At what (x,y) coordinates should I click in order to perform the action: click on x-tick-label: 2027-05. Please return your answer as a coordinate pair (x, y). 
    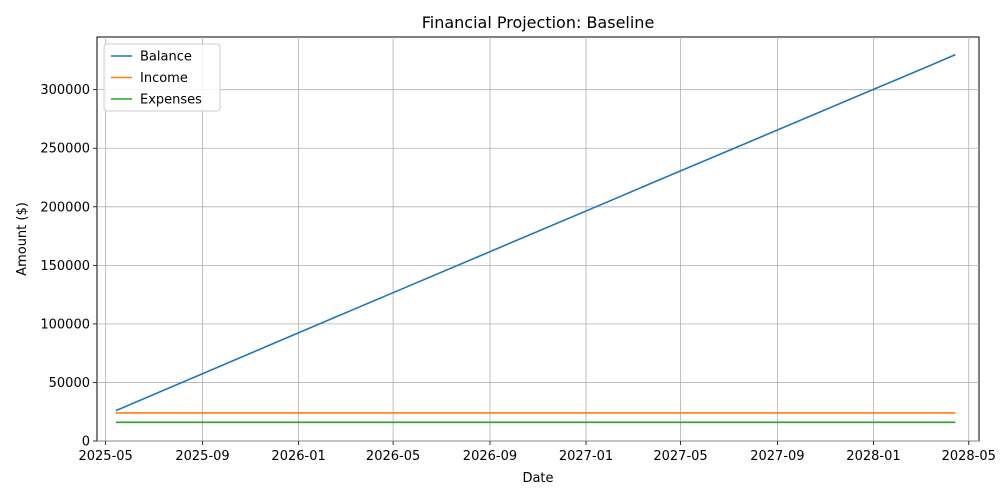
    Looking at the image, I should click on (680, 456).